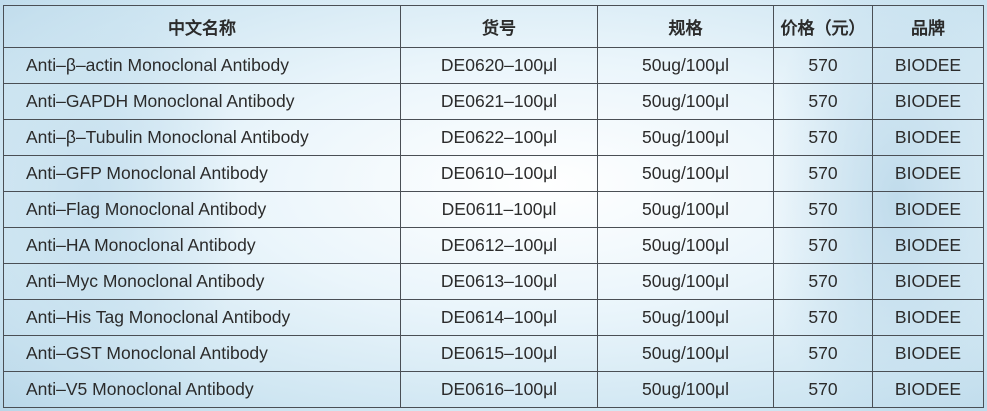 This screenshot has width=987, height=411. What do you see at coordinates (499, 353) in the screenshot?
I see `catalog-number-cell: DE0615–100μl` at bounding box center [499, 353].